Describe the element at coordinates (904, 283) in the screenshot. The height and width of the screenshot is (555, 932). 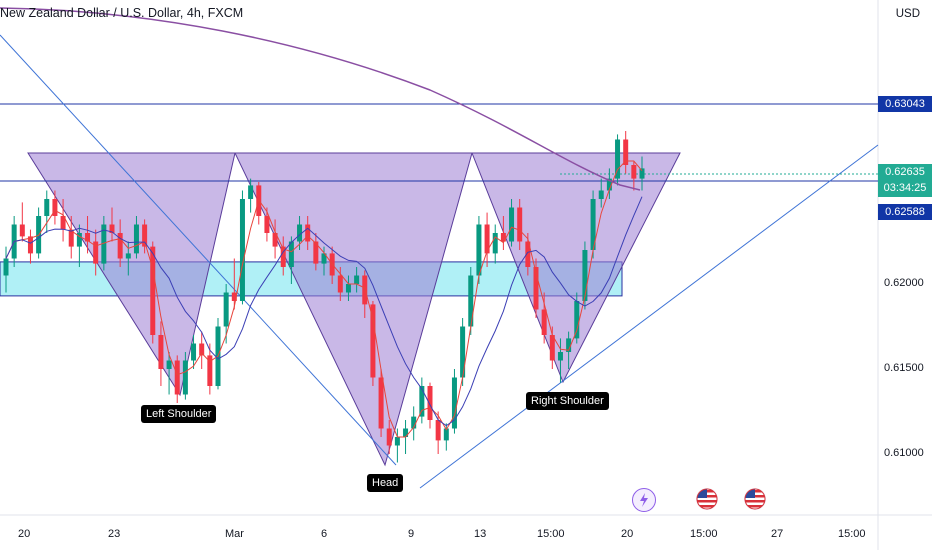
I see `price-tick: 0.62000` at that location.